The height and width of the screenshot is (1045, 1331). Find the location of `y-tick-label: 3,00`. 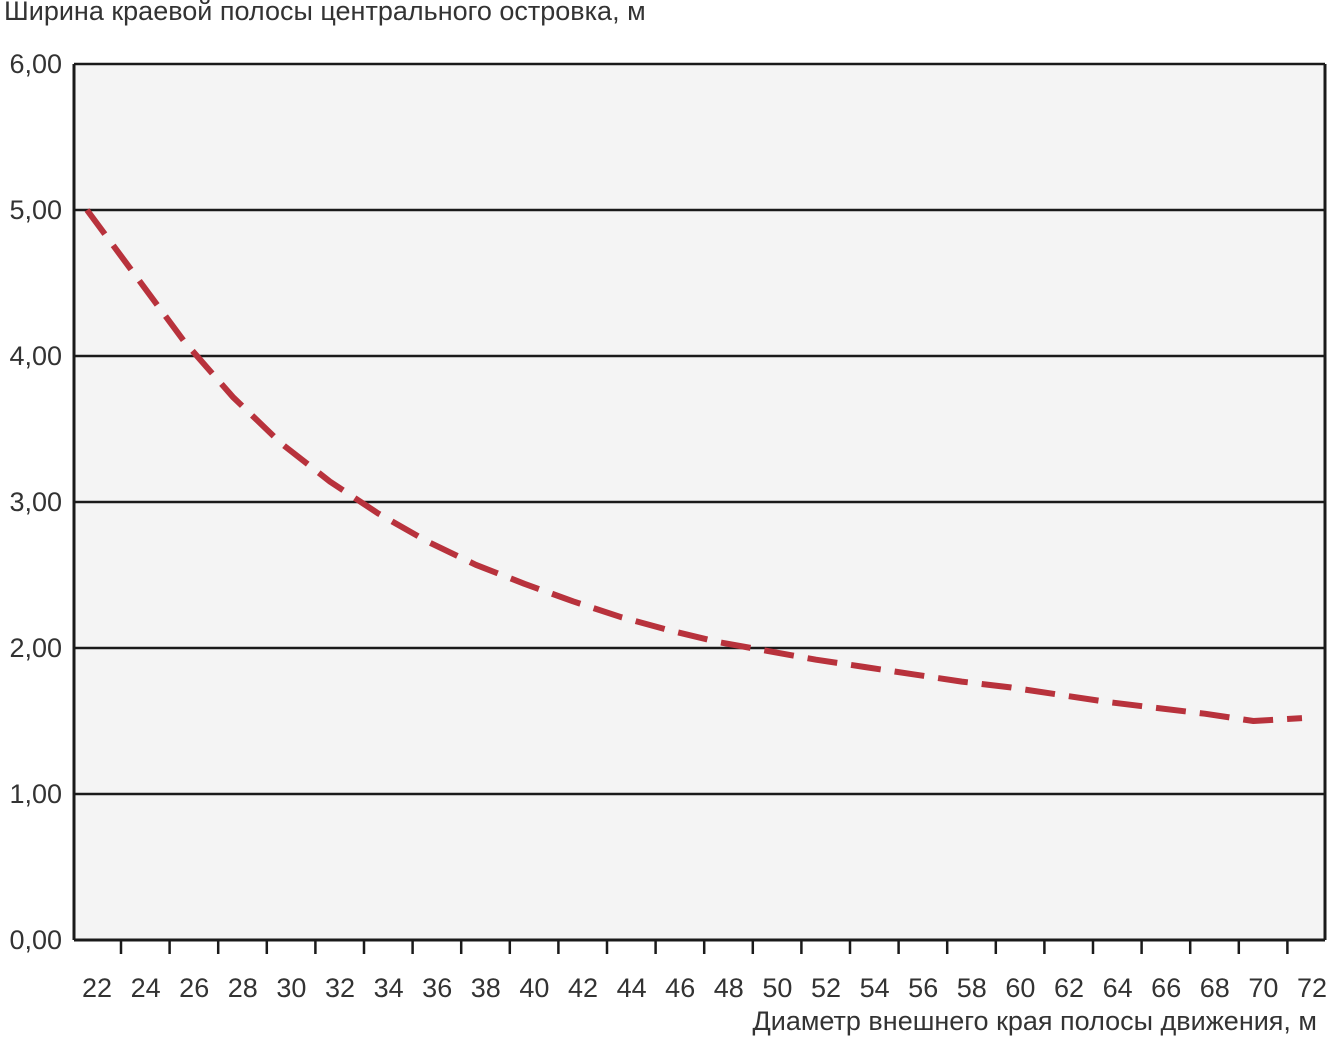

y-tick-label: 3,00 is located at coordinates (35, 502).